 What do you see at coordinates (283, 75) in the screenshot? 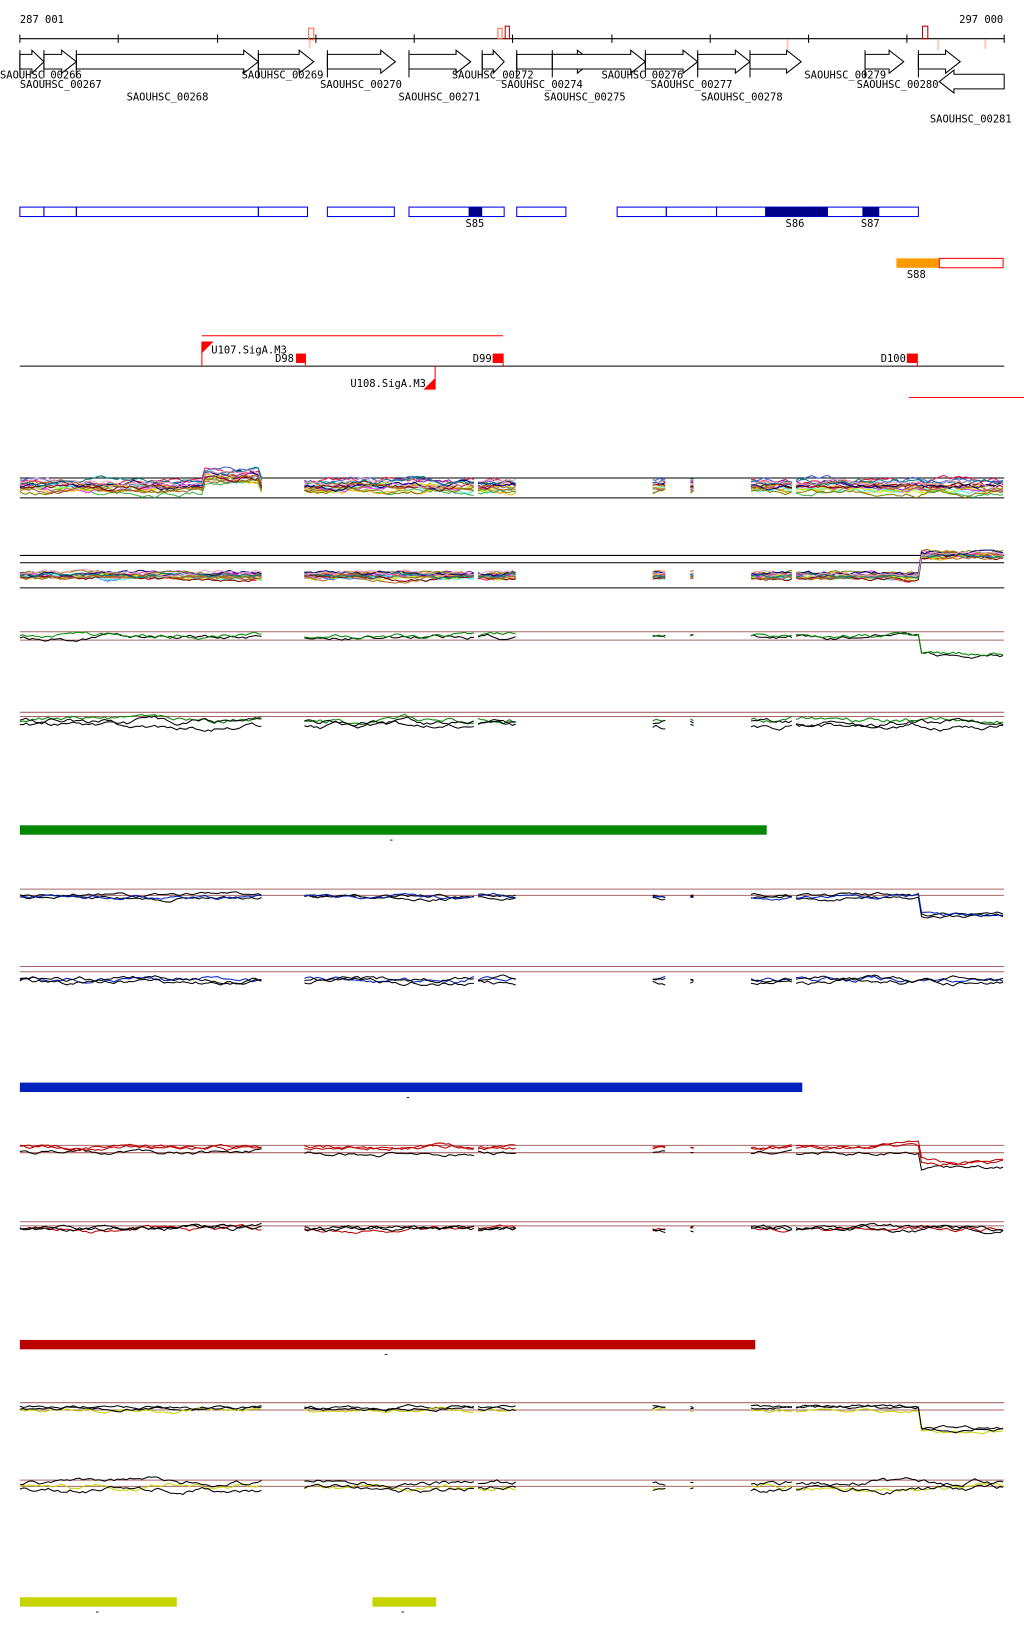
I see `gene-label: SAOUHSC_00269` at bounding box center [283, 75].